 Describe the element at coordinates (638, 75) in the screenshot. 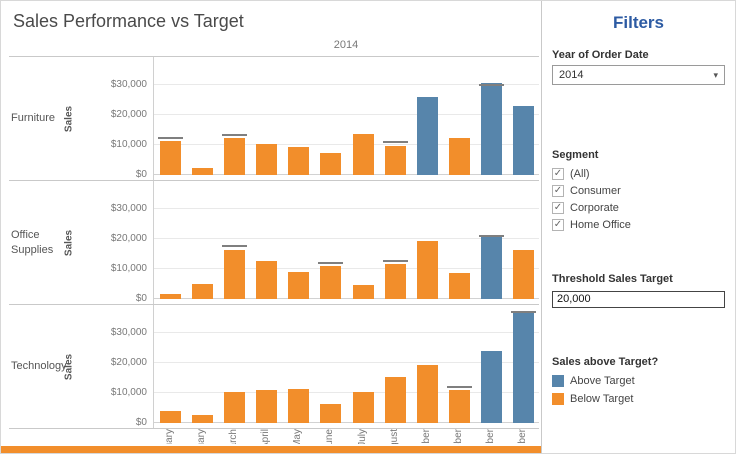

I see `year-dropdown: 2014 ▾` at that location.